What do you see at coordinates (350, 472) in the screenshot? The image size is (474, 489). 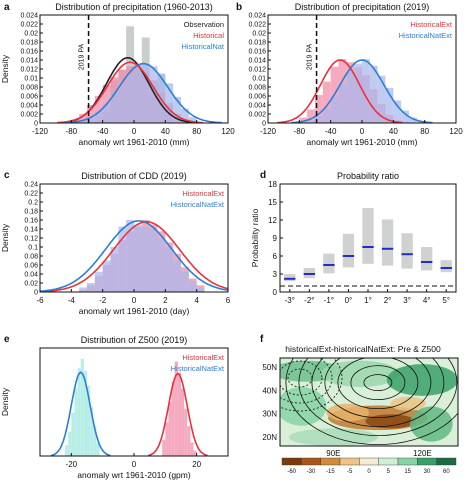 I see `colorbar-tick-label: -5` at bounding box center [350, 472].